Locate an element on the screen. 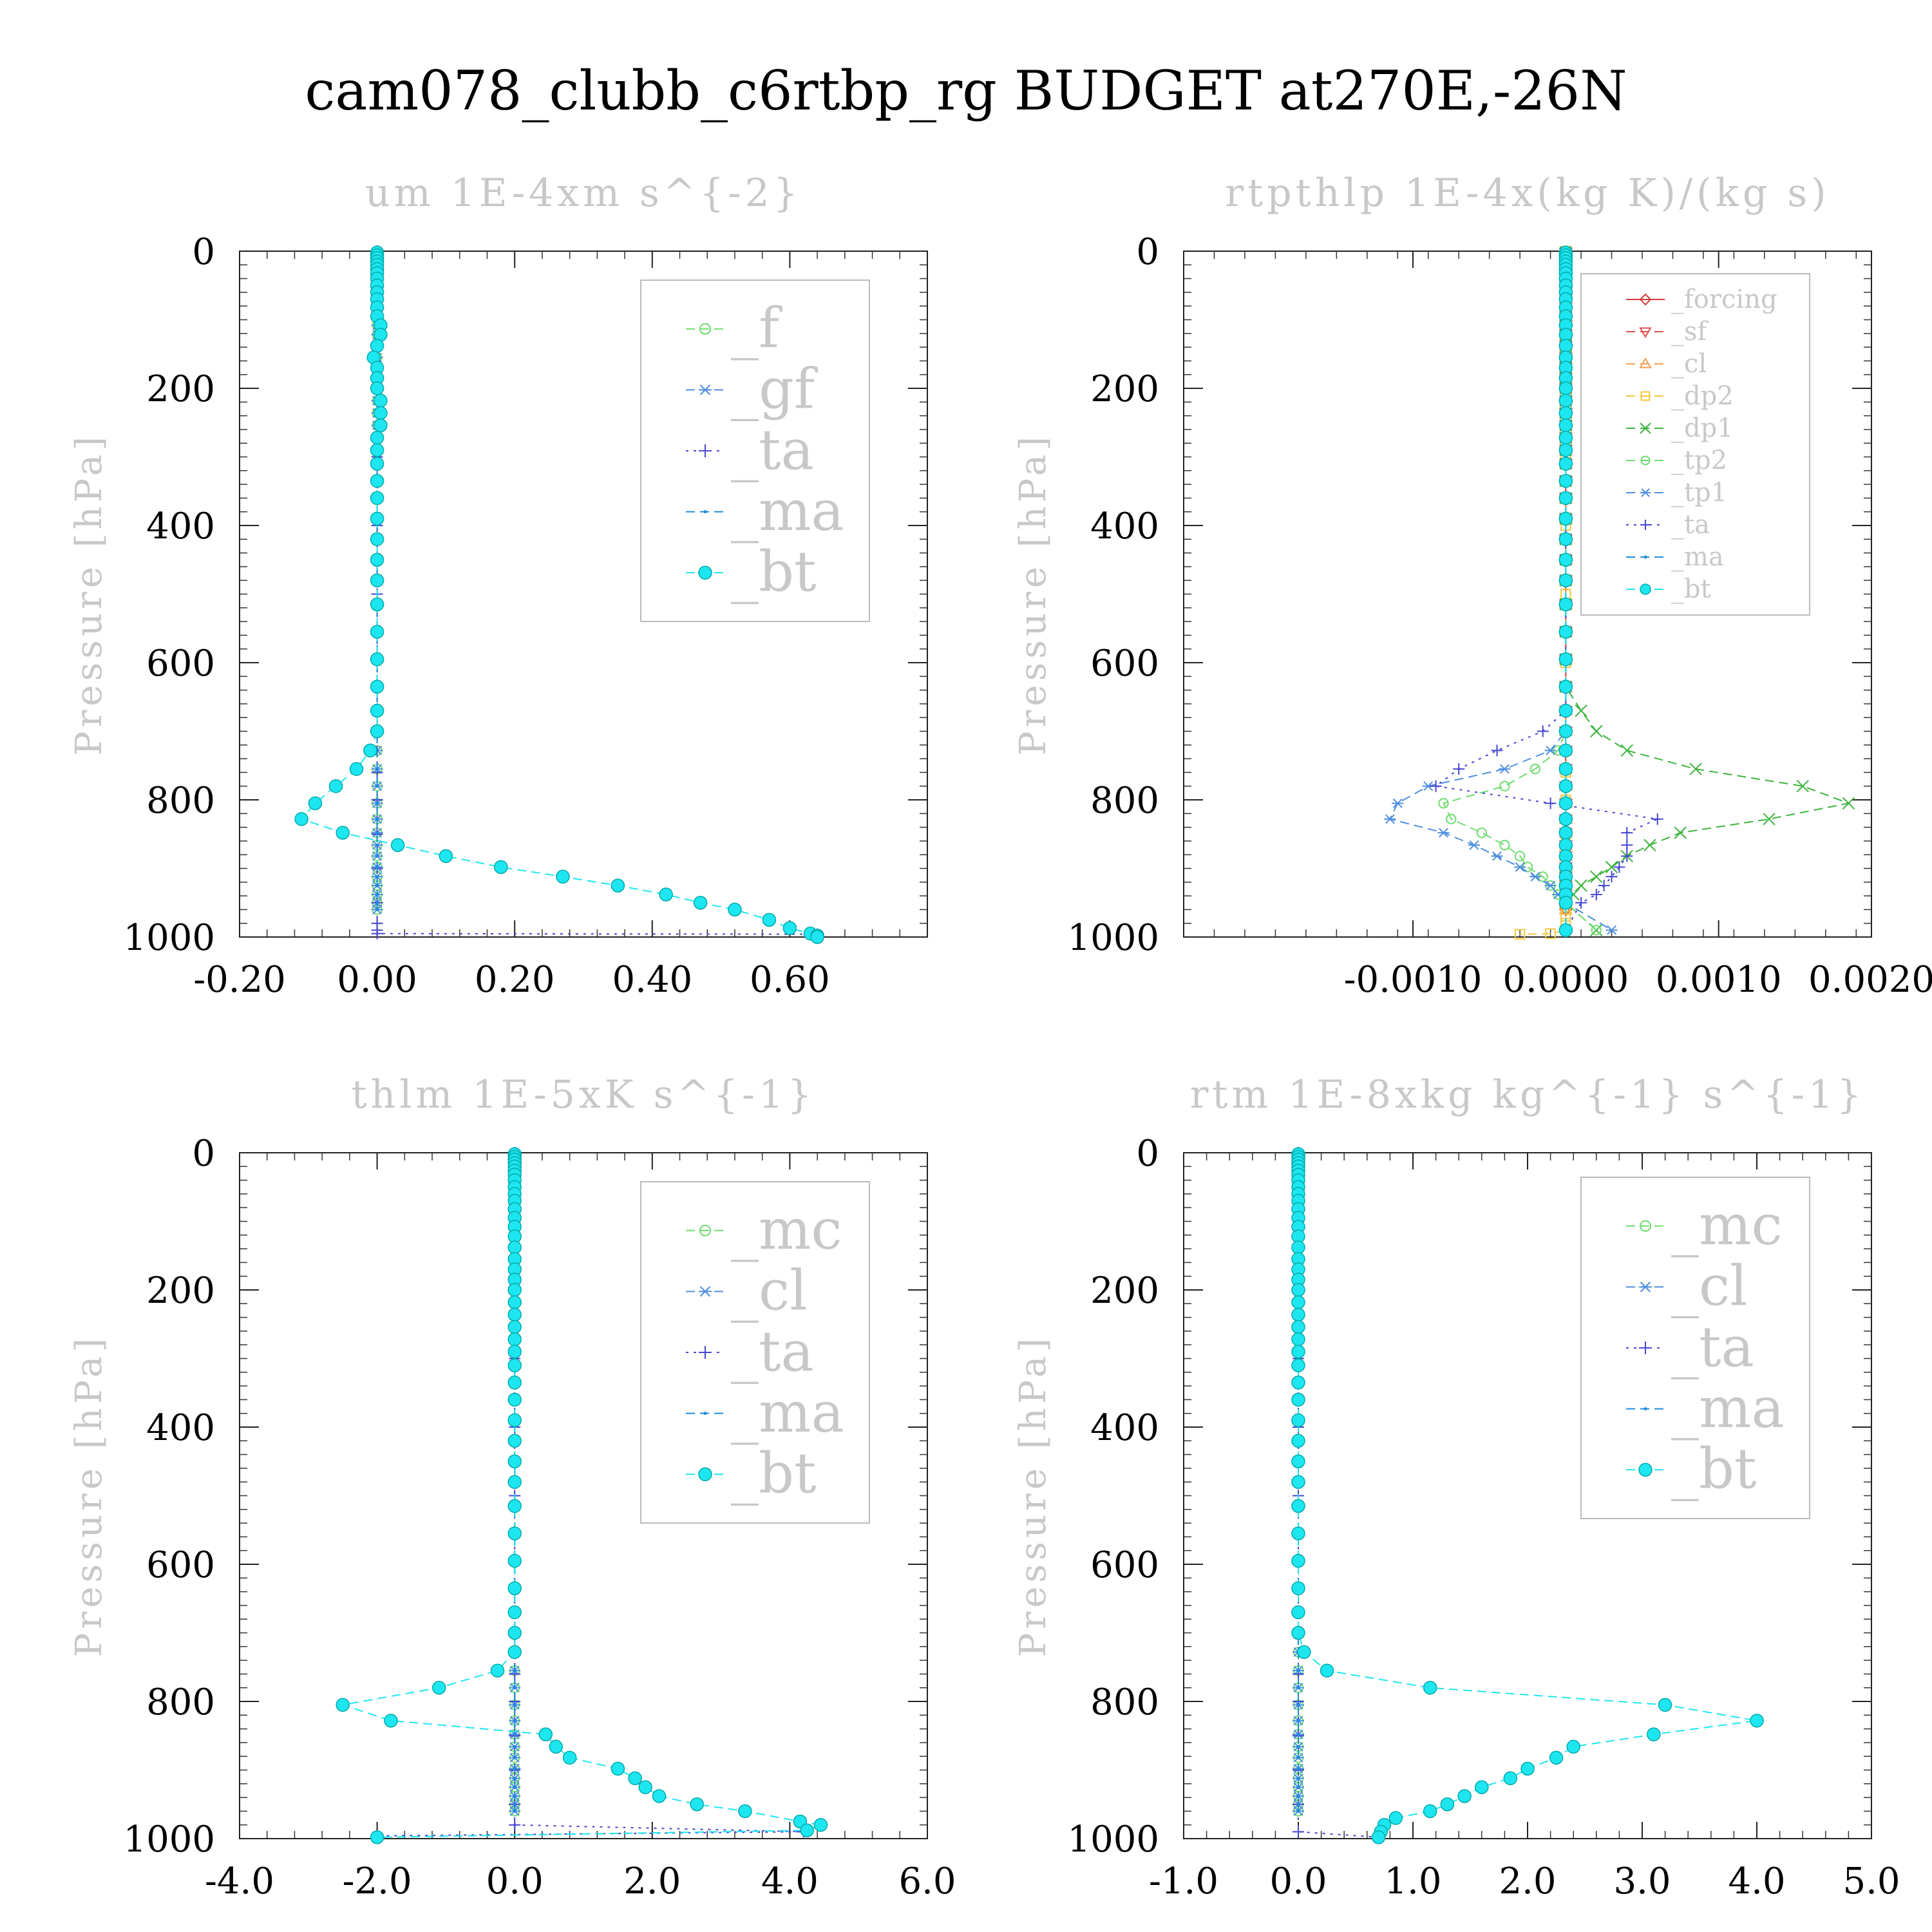 This screenshot has height=1932, width=1932. plot-frame is located at coordinates (583, 1496).